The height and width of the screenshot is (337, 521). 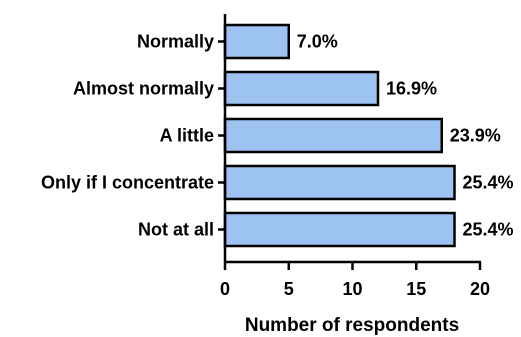 What do you see at coordinates (411, 89) in the screenshot?
I see `data-label-1: 16.9%` at bounding box center [411, 89].